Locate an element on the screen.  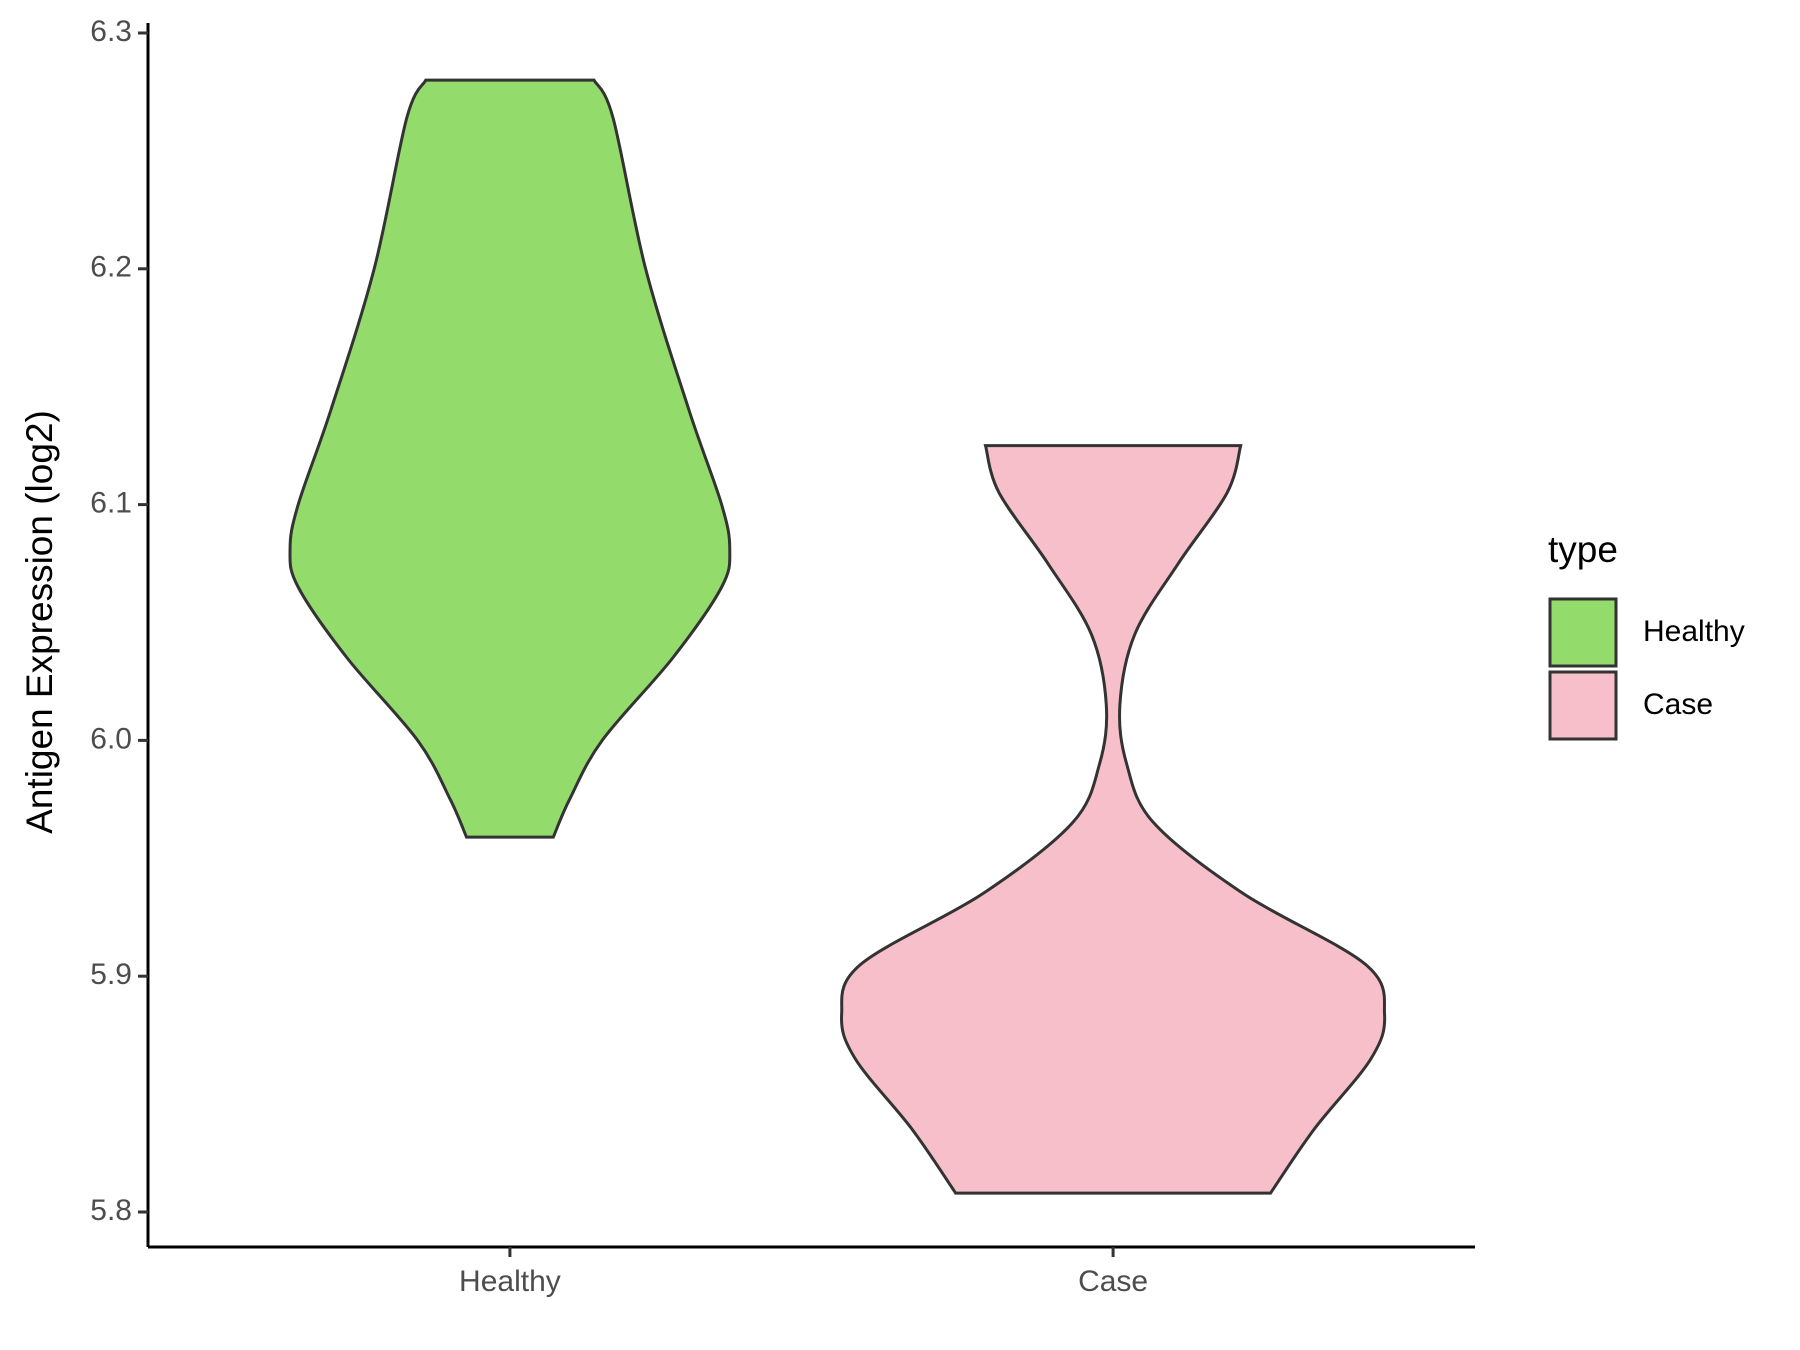
legend-title: type is located at coordinates (1583, 549).